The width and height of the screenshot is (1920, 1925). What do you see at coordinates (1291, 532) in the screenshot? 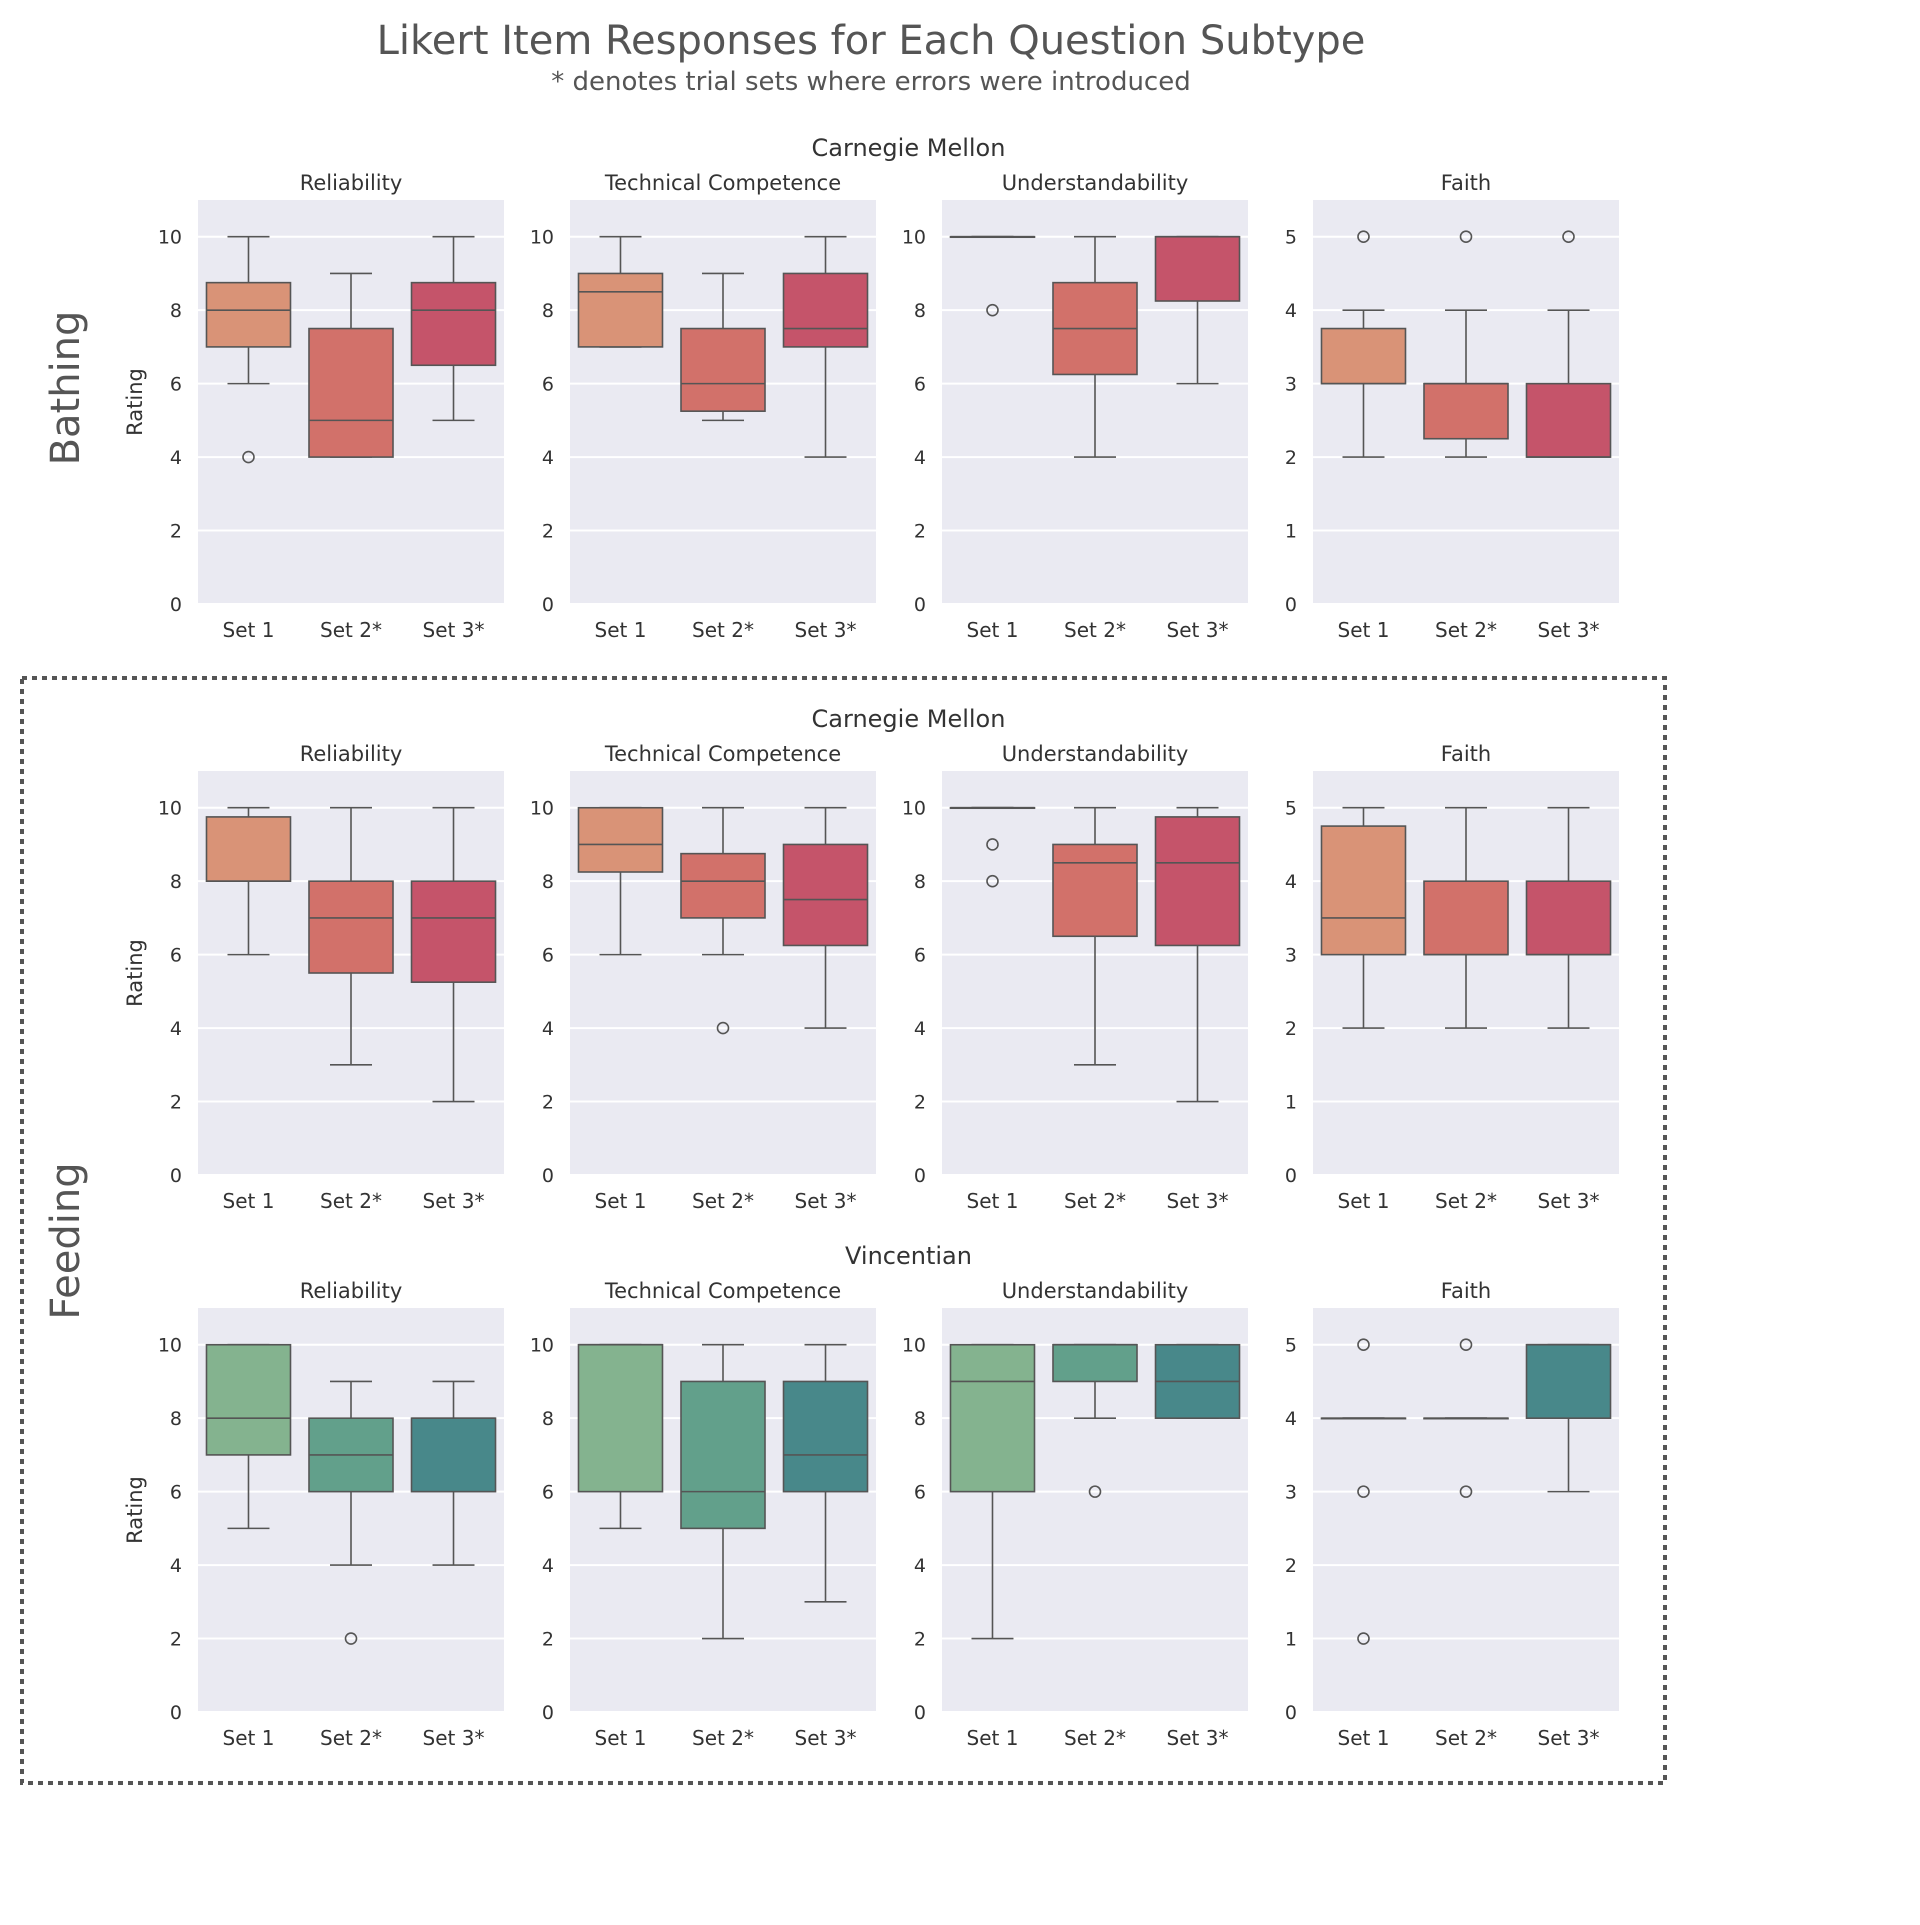
I see `y-tick-label: 1` at bounding box center [1291, 532].